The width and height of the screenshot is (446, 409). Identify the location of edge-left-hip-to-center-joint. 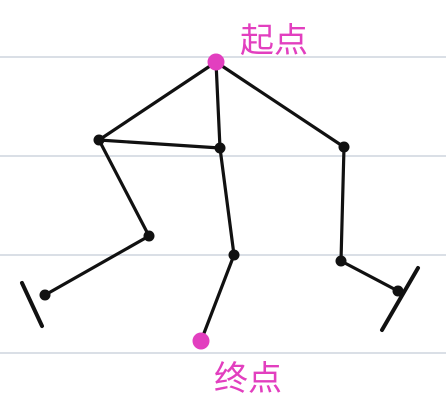
(159, 144).